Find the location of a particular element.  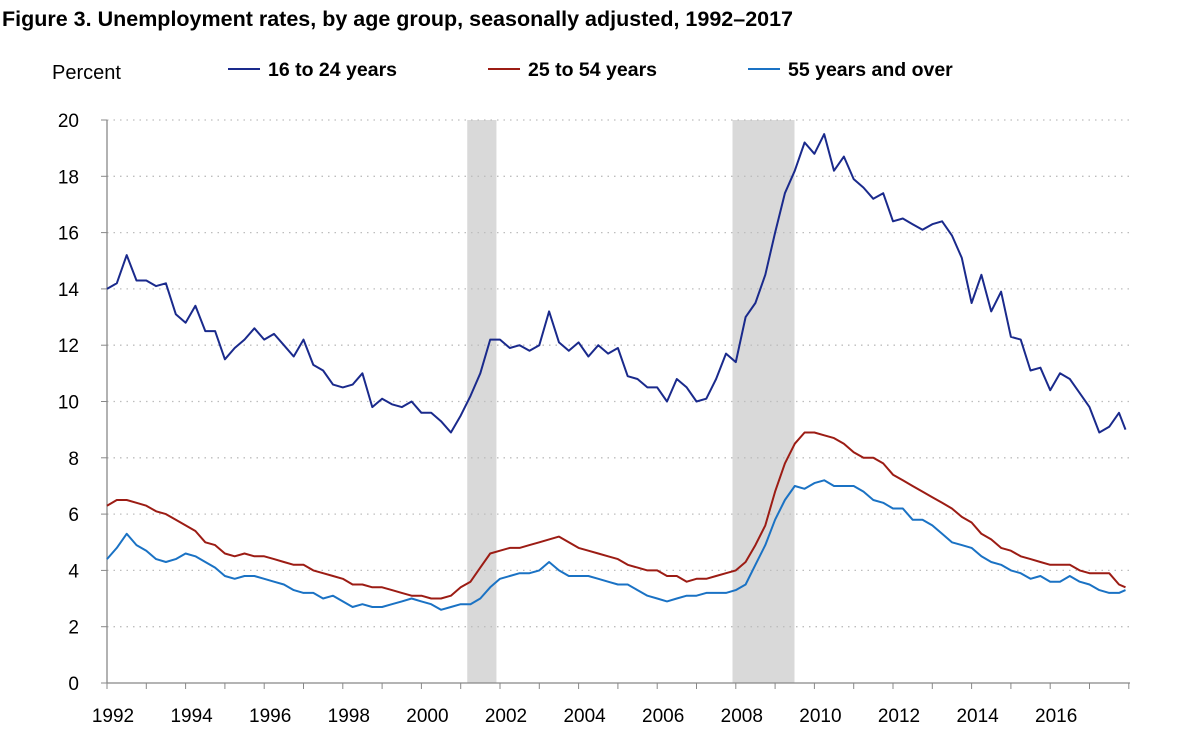

y-tick-label: 0 is located at coordinates (73, 684).